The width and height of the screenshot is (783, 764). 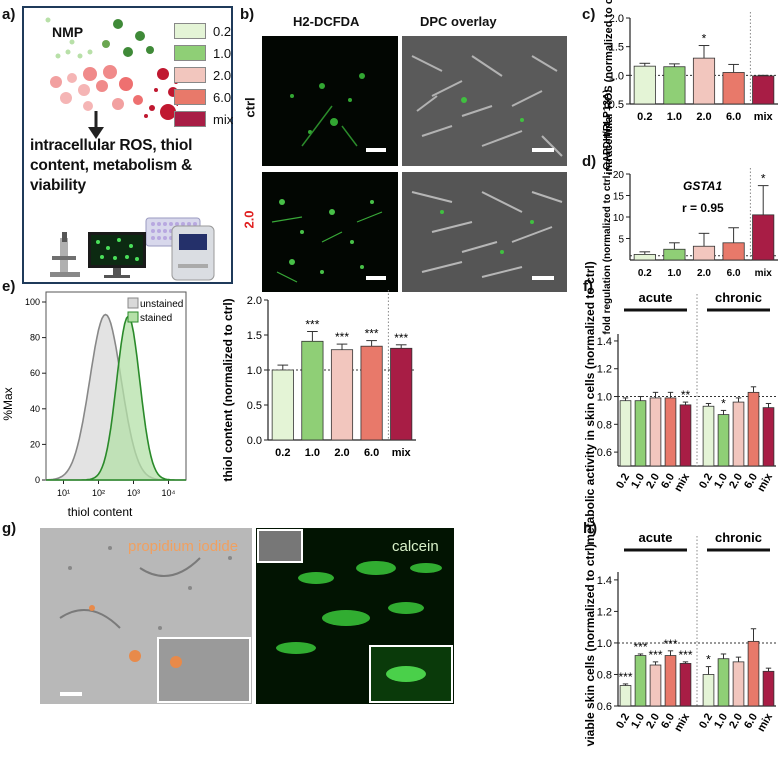 What do you see at coordinates (250, 107) in the screenshot?
I see `row-label-ctrl: ctrl` at bounding box center [250, 107].